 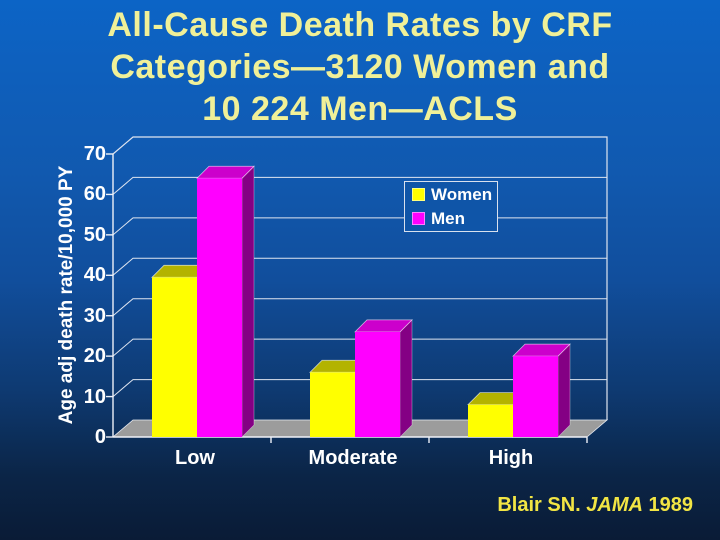 I want to click on citation-journal: JAMA, so click(x=614, y=505).